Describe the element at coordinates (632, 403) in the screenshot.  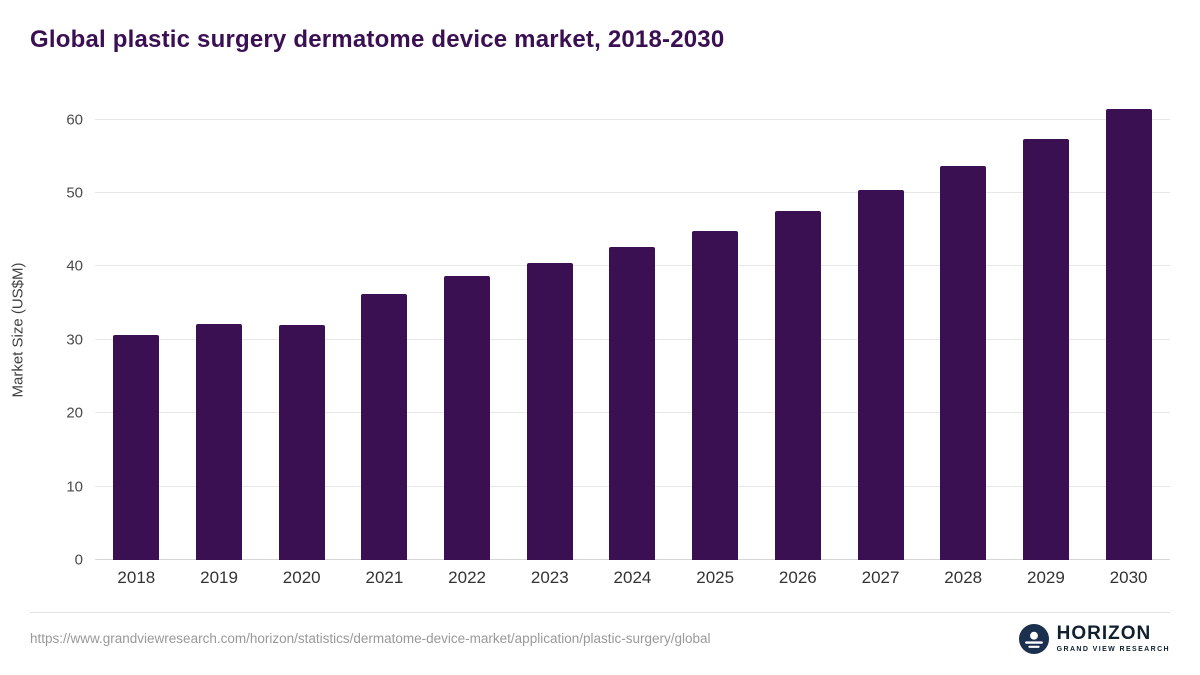
I see `bar-2024` at that location.